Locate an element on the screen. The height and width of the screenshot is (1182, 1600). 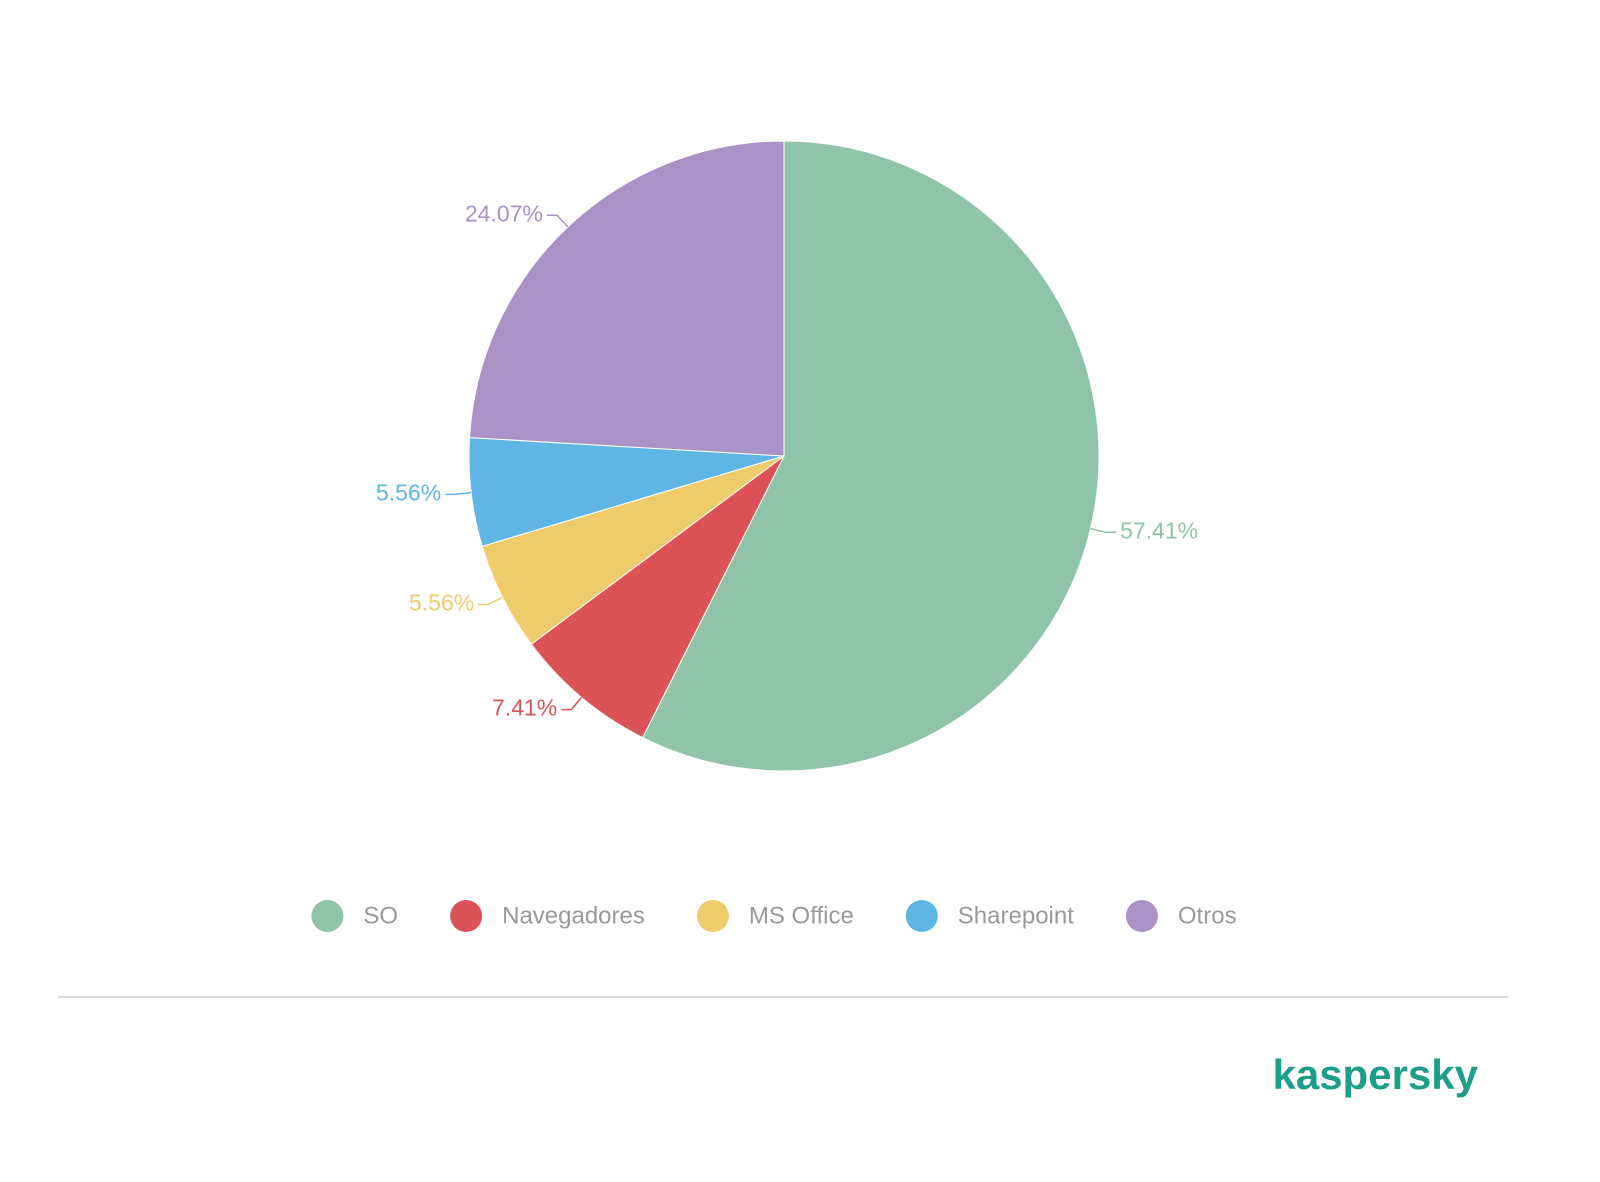
legend-label: Otros is located at coordinates (1207, 915).